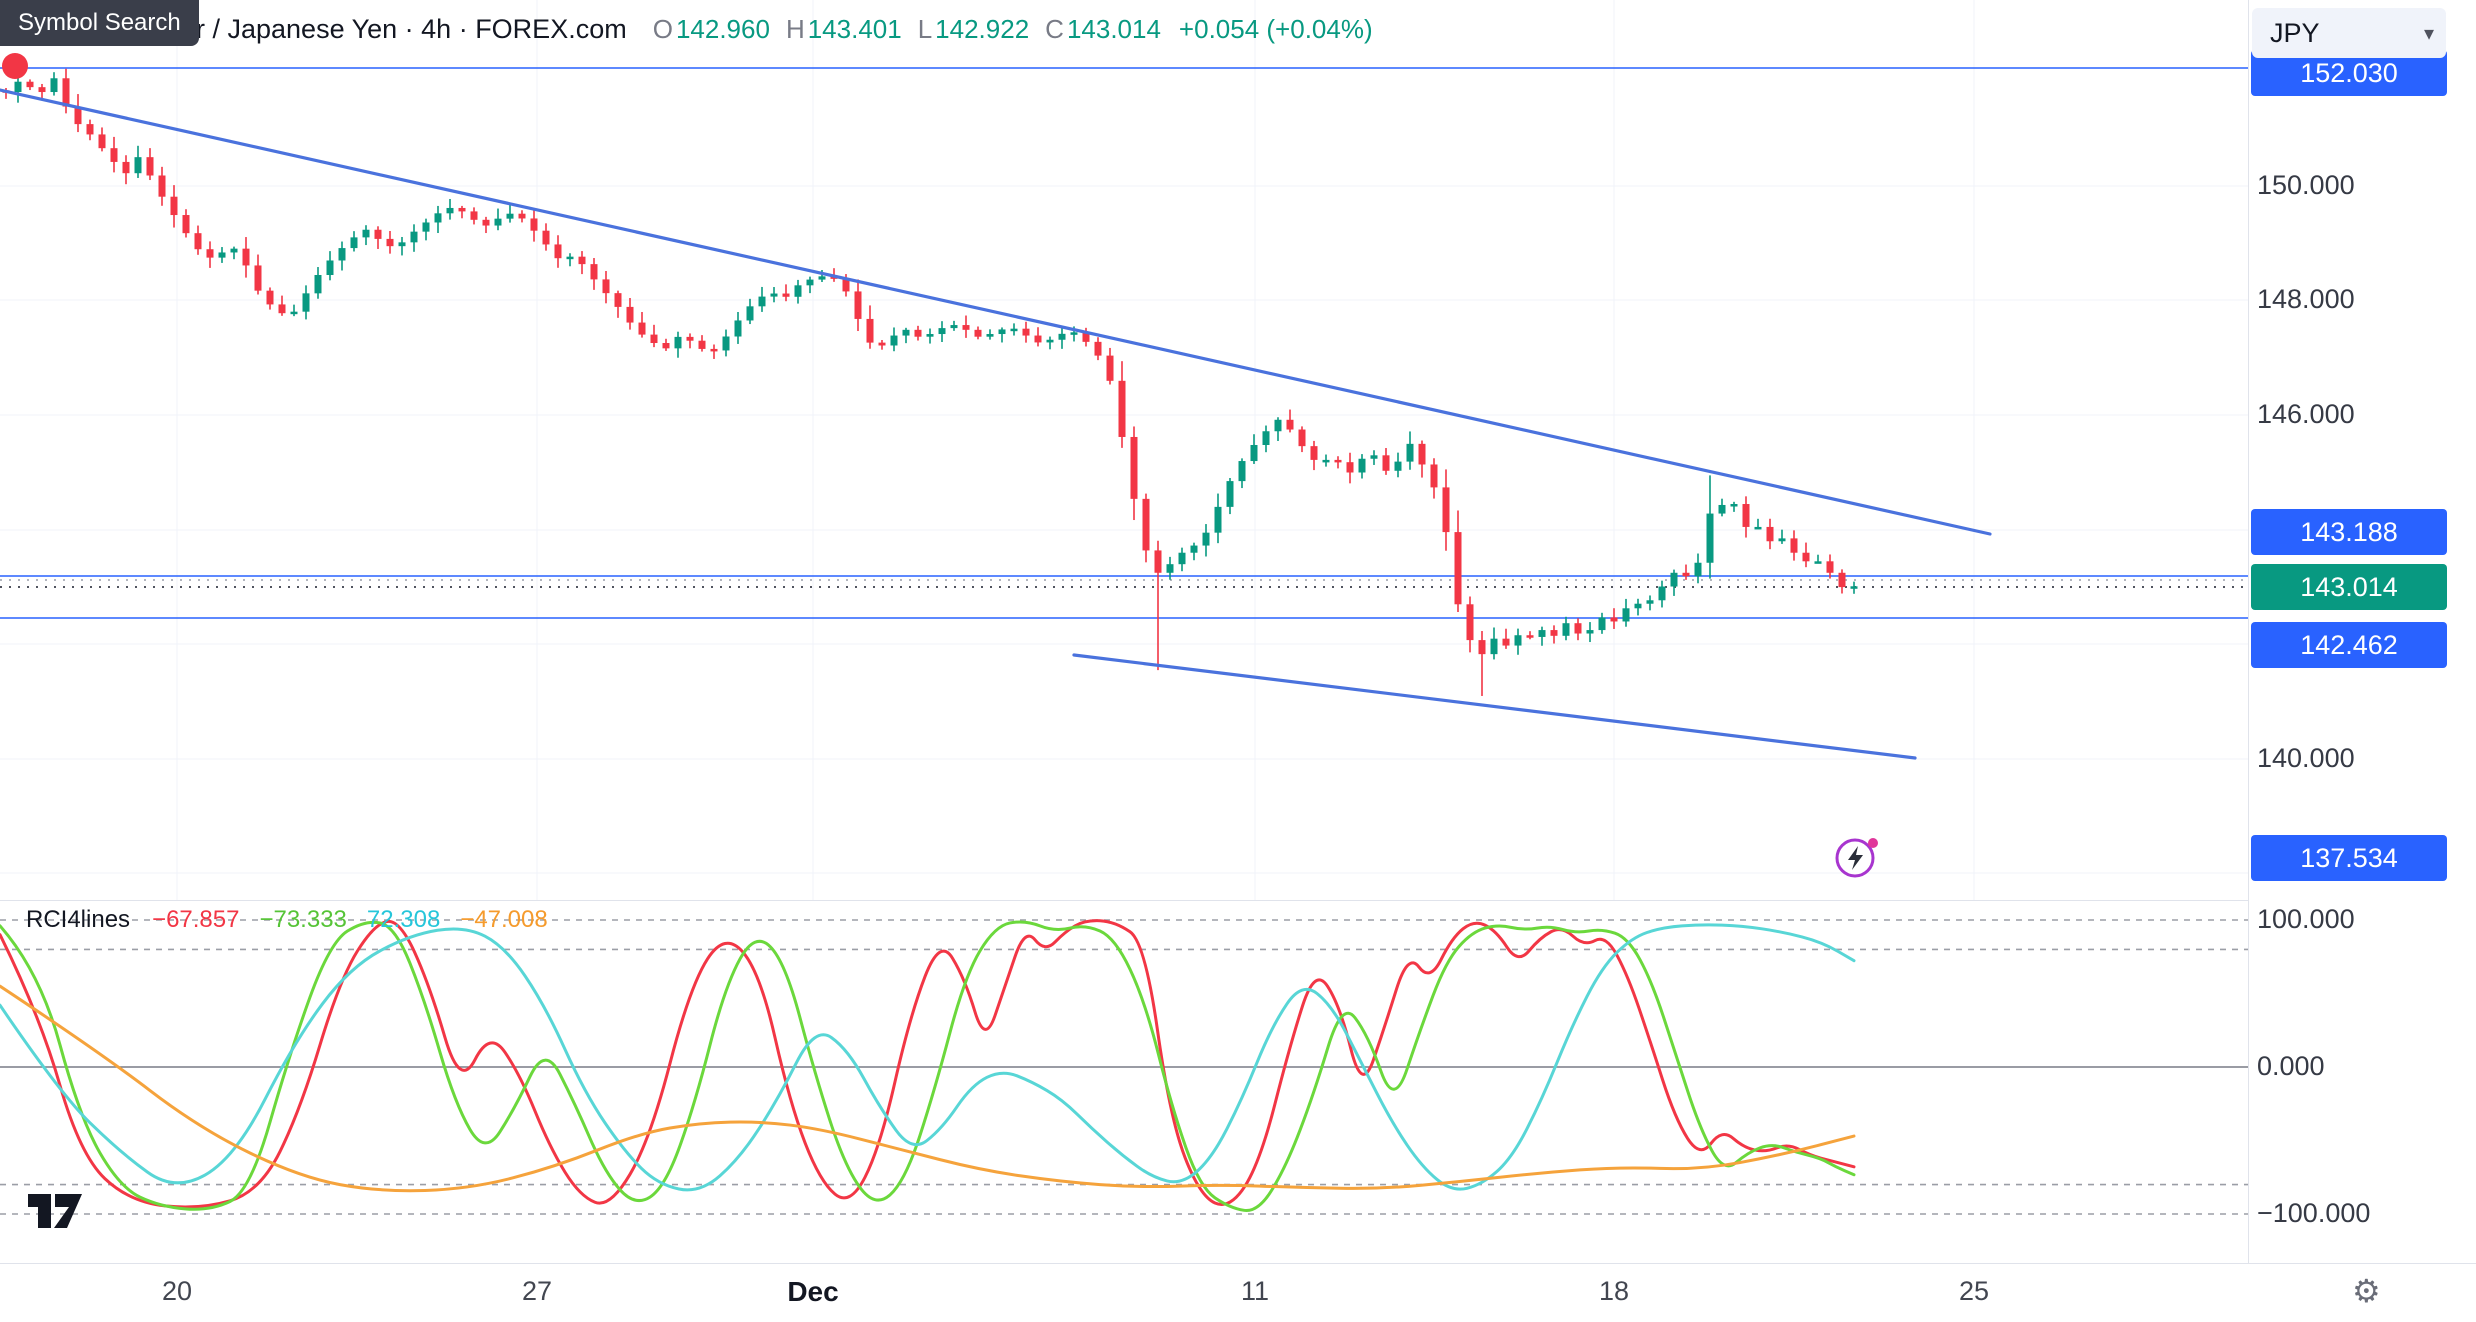 This screenshot has height=1322, width=2476. Describe the element at coordinates (2349, 587) in the screenshot. I see `price-label-box: 143.014` at that location.